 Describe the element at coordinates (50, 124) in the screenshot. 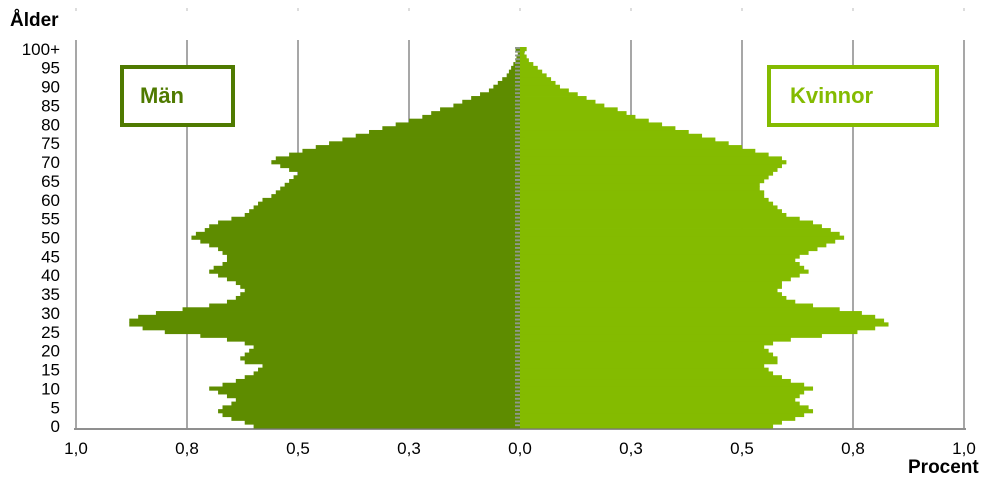

I see `y-tick-label: 80` at that location.